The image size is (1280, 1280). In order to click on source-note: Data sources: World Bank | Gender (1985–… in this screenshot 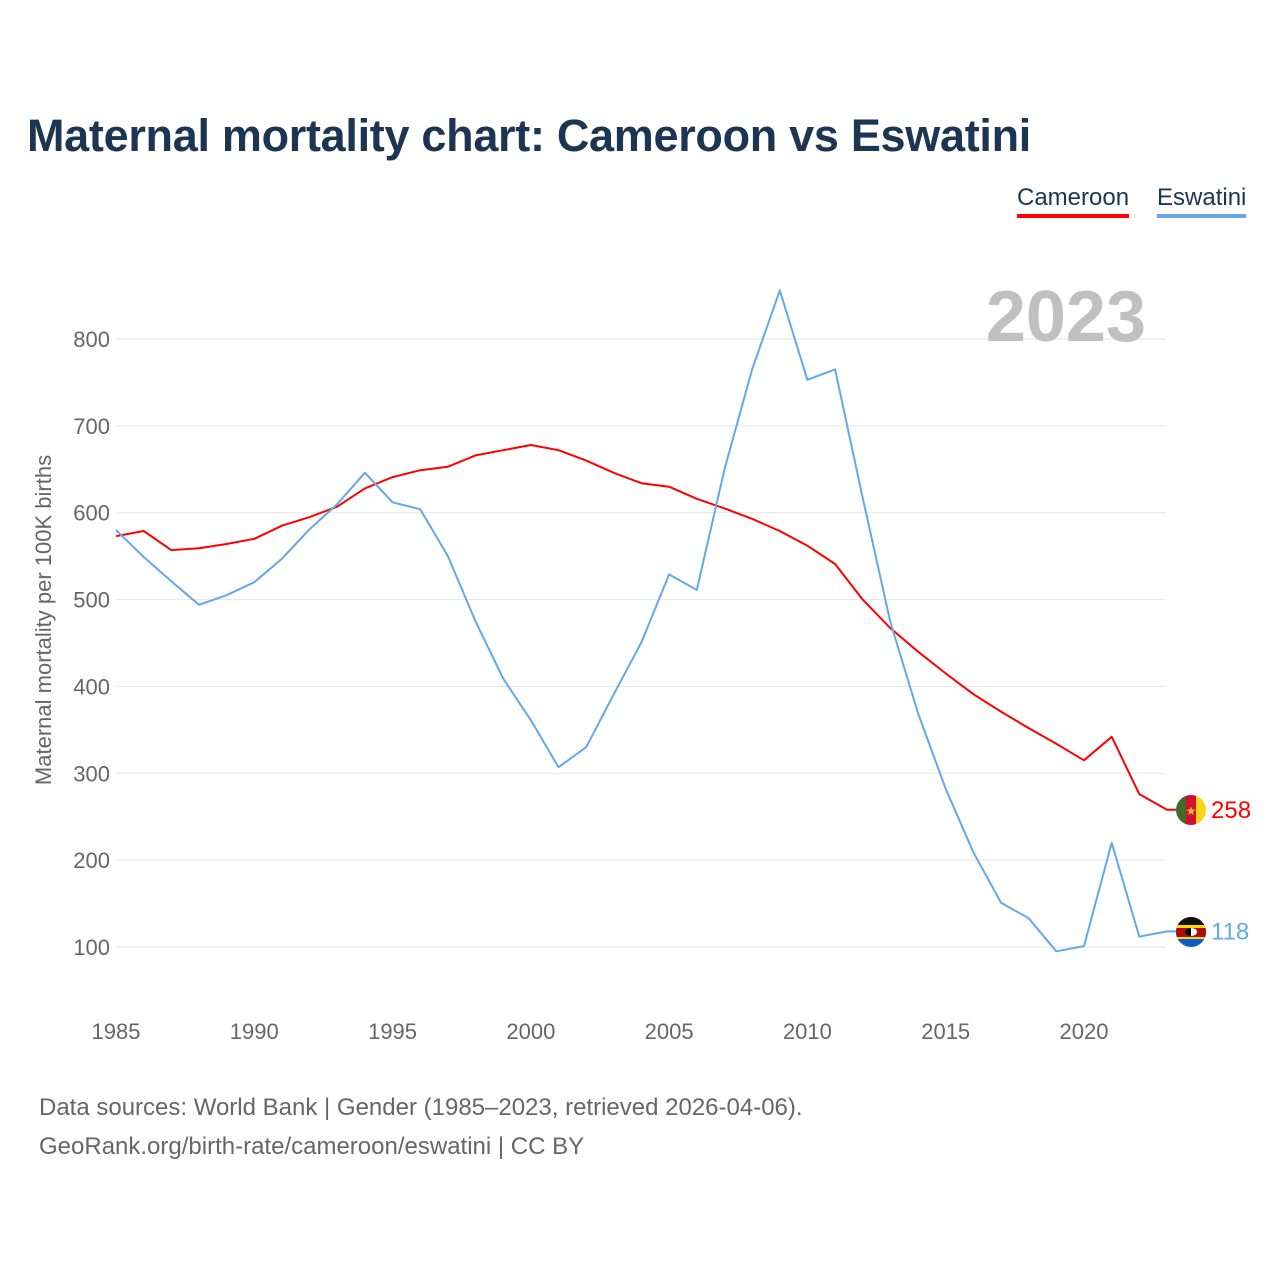, I will do `click(421, 1127)`.